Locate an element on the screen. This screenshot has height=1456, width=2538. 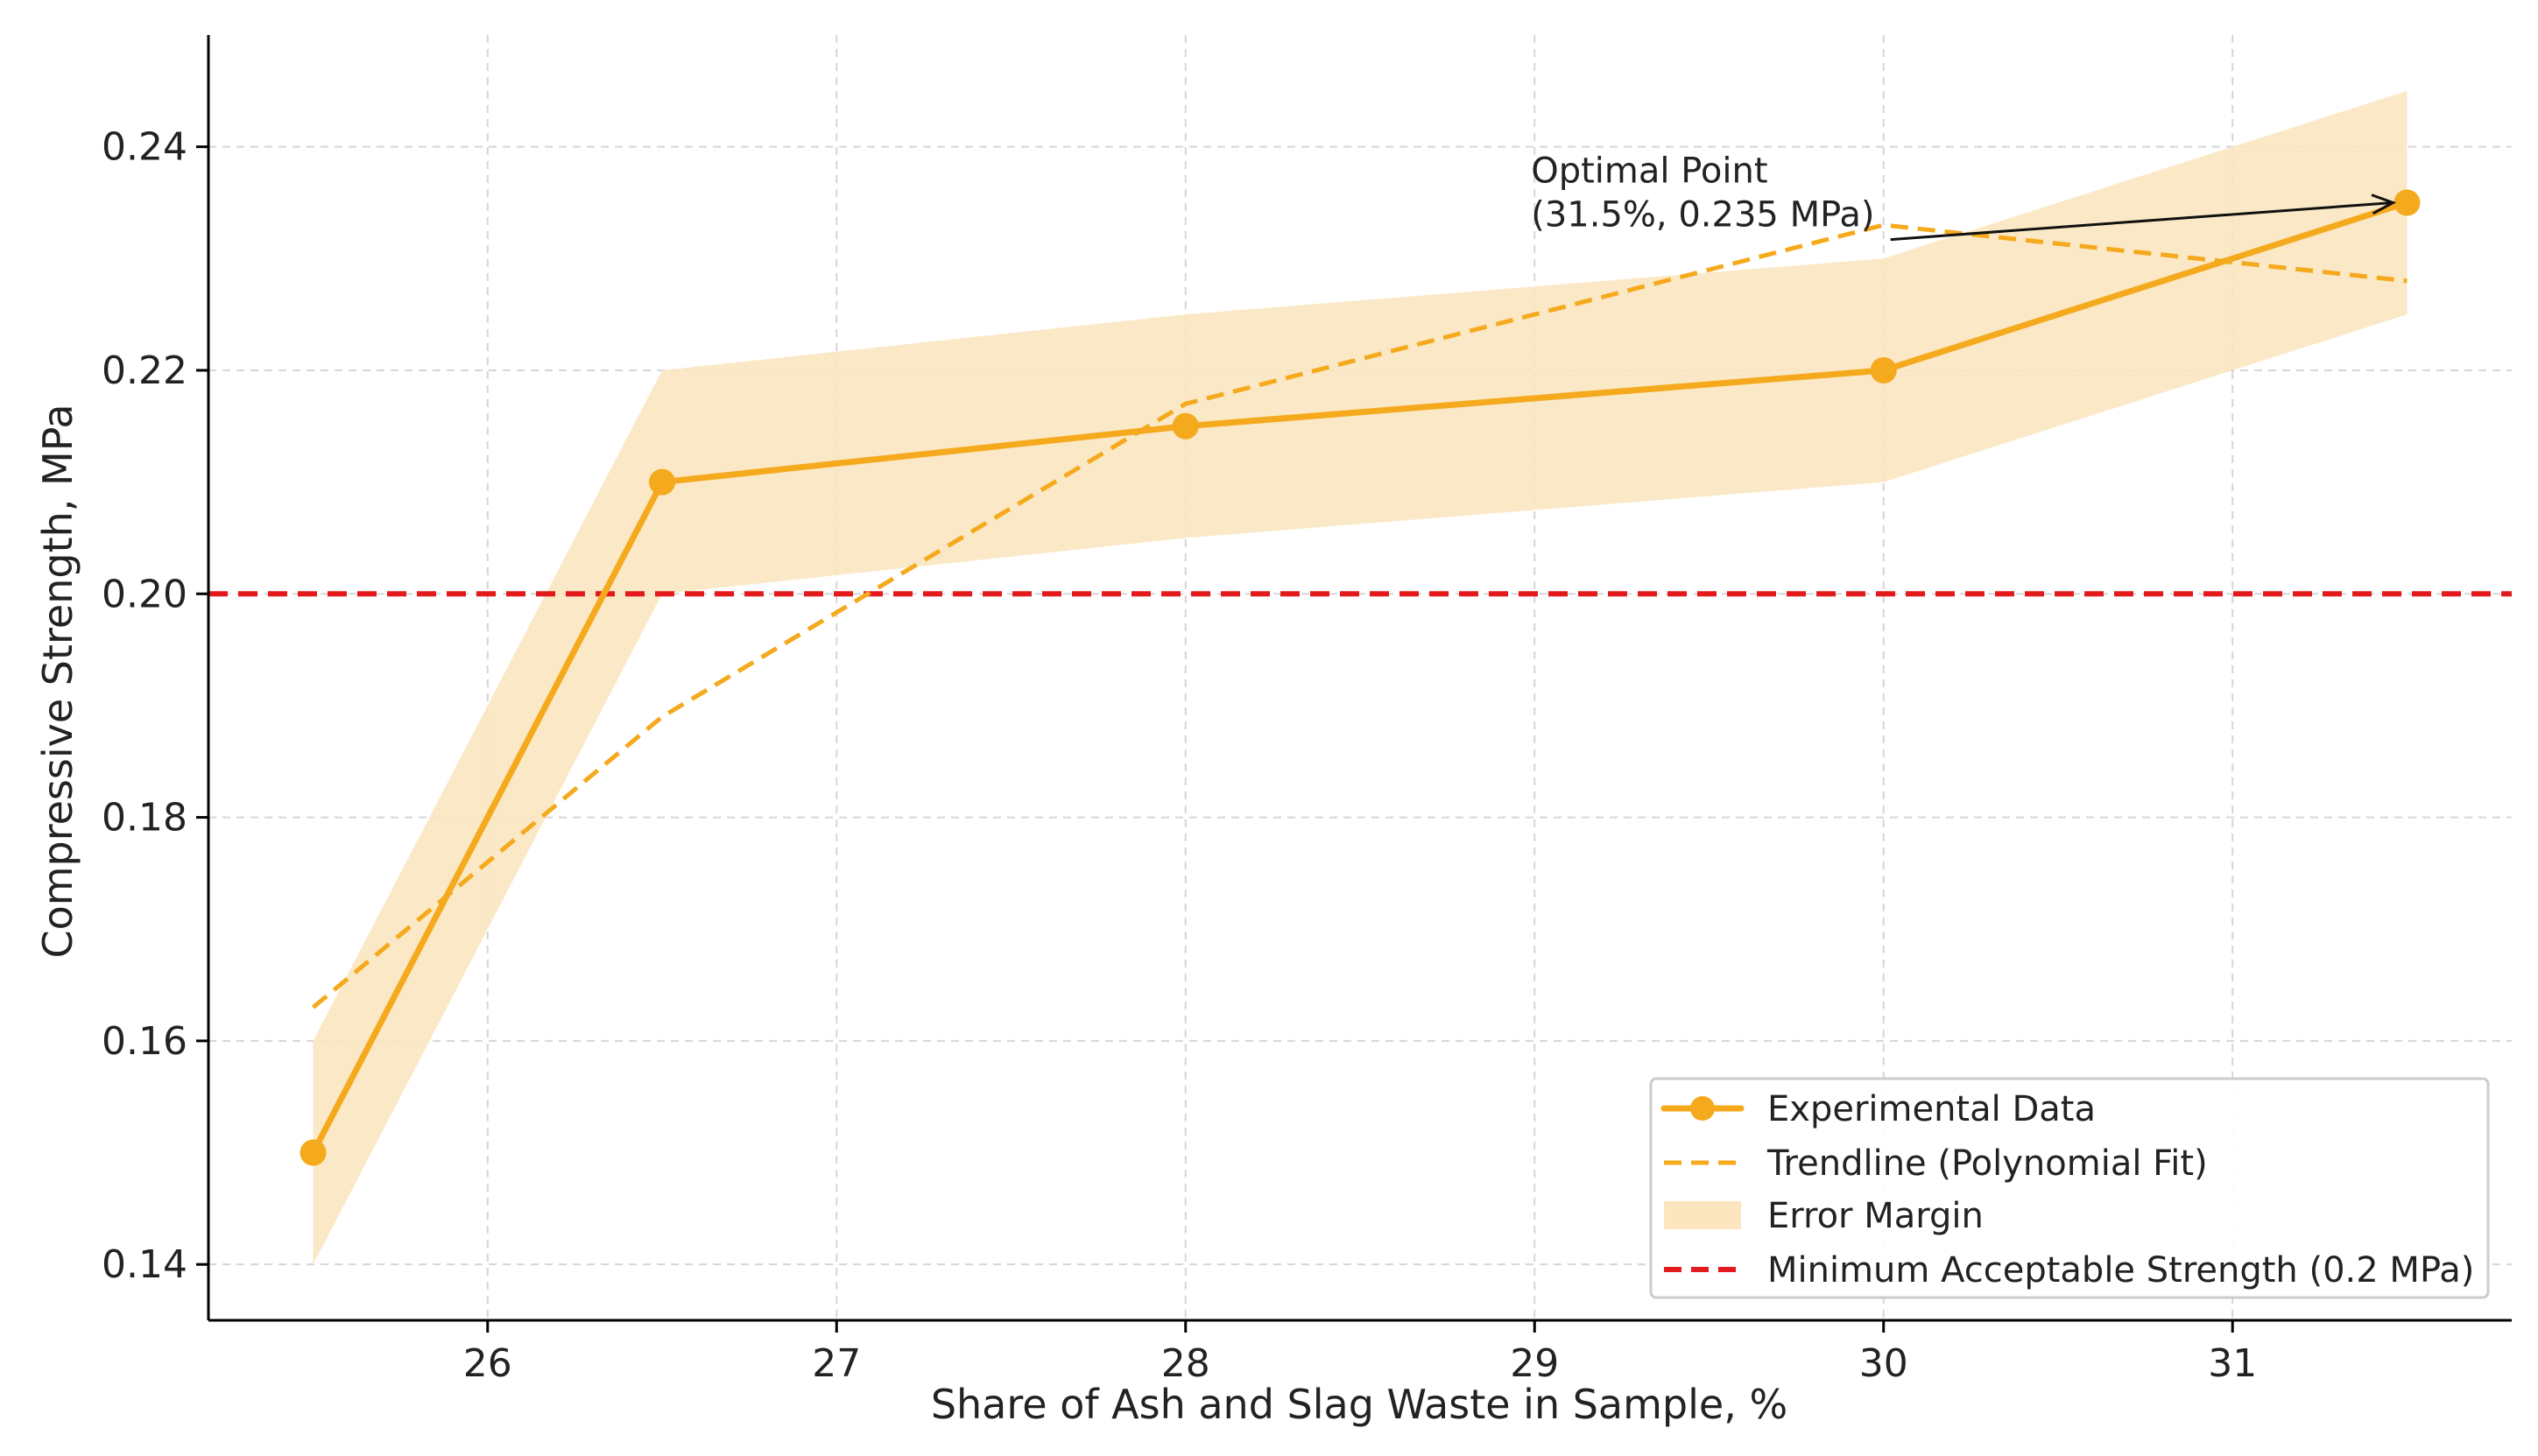
legend-label-minimum: Minimum Acceptable Strength (0.2 MPa) is located at coordinates (2120, 1270).